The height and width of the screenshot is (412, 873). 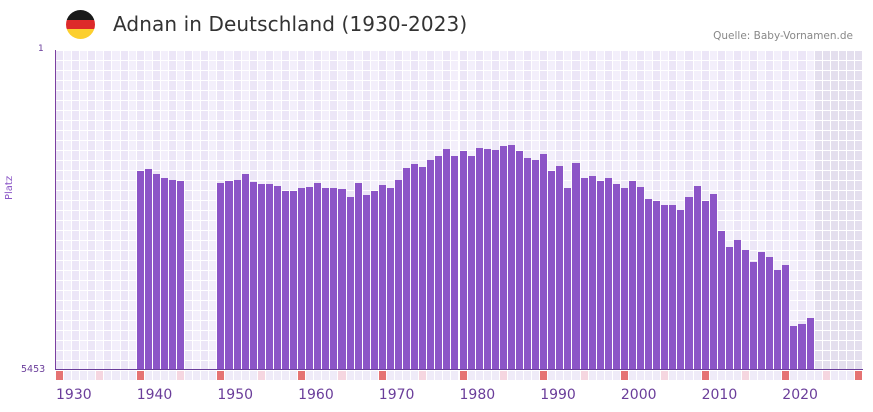 What do you see at coordinates (783, 36) in the screenshot?
I see `source-link: Quelle: Baby-Vornamen.de` at bounding box center [783, 36].